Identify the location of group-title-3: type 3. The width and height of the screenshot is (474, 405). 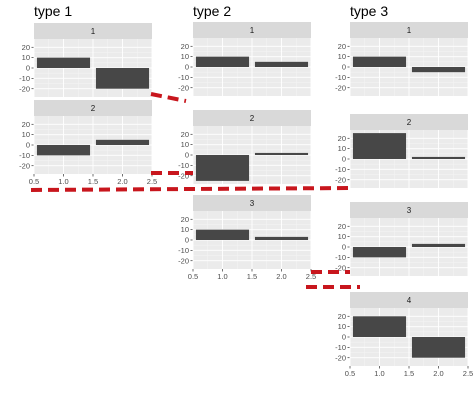
(369, 11).